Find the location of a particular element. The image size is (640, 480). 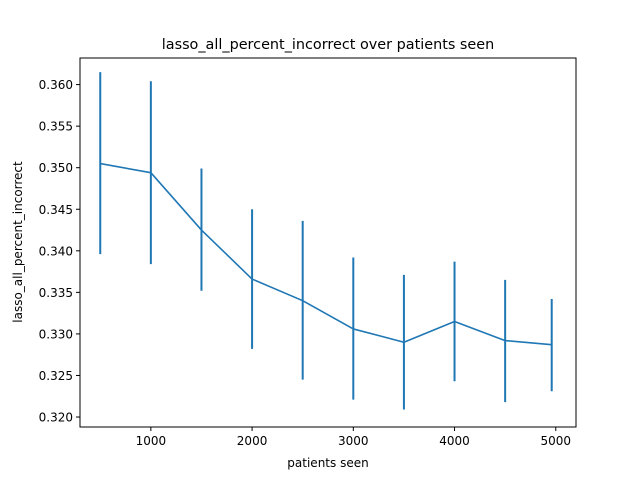

y-tick-label: 0.325 is located at coordinates (56, 376).